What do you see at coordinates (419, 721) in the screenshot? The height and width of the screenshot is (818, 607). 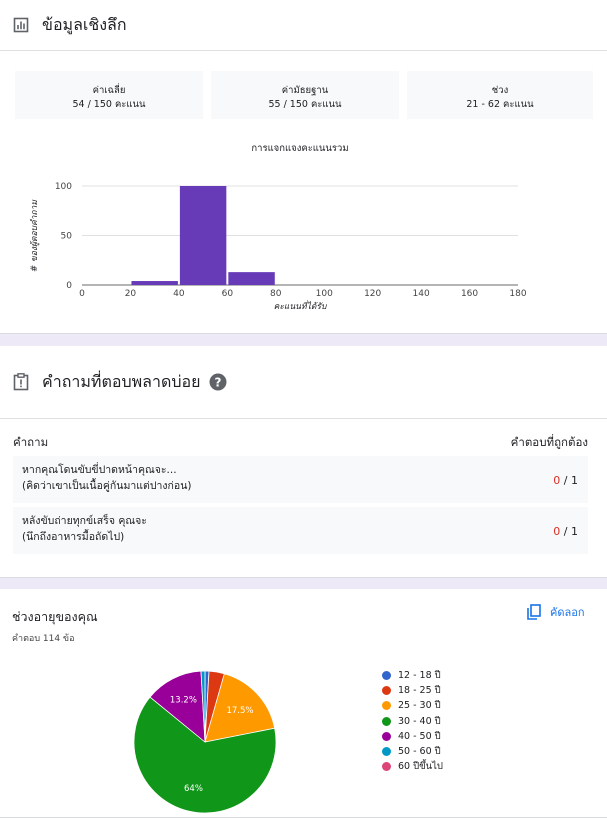 I see `legend-label: 30 - 40 ปี` at bounding box center [419, 721].